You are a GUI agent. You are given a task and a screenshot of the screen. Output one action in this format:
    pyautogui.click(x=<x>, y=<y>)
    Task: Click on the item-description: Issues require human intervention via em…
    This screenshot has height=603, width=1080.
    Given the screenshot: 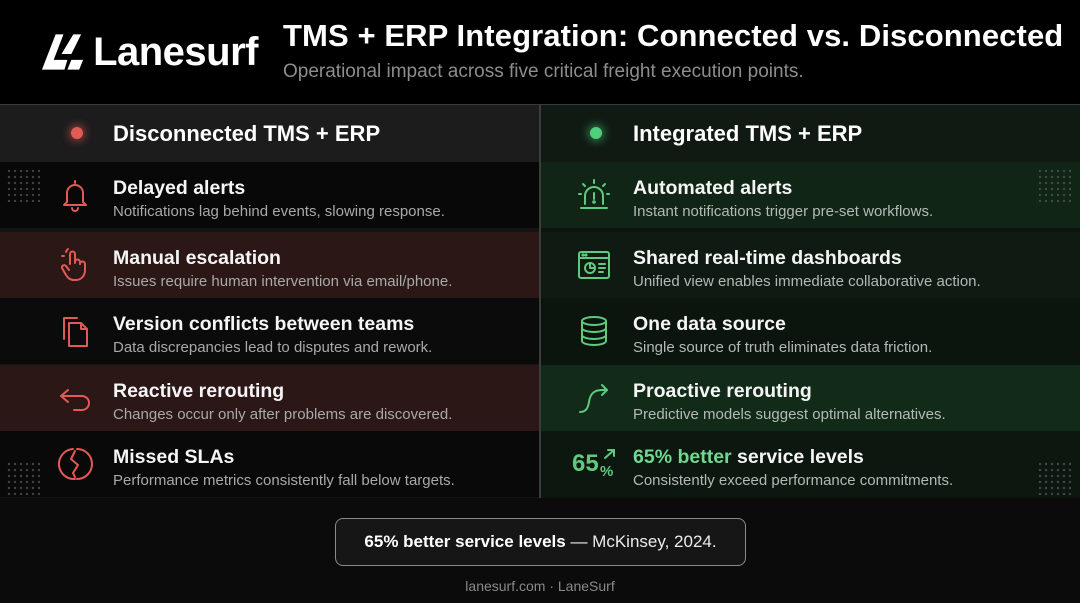 What is the action you would take?
    pyautogui.click(x=283, y=281)
    